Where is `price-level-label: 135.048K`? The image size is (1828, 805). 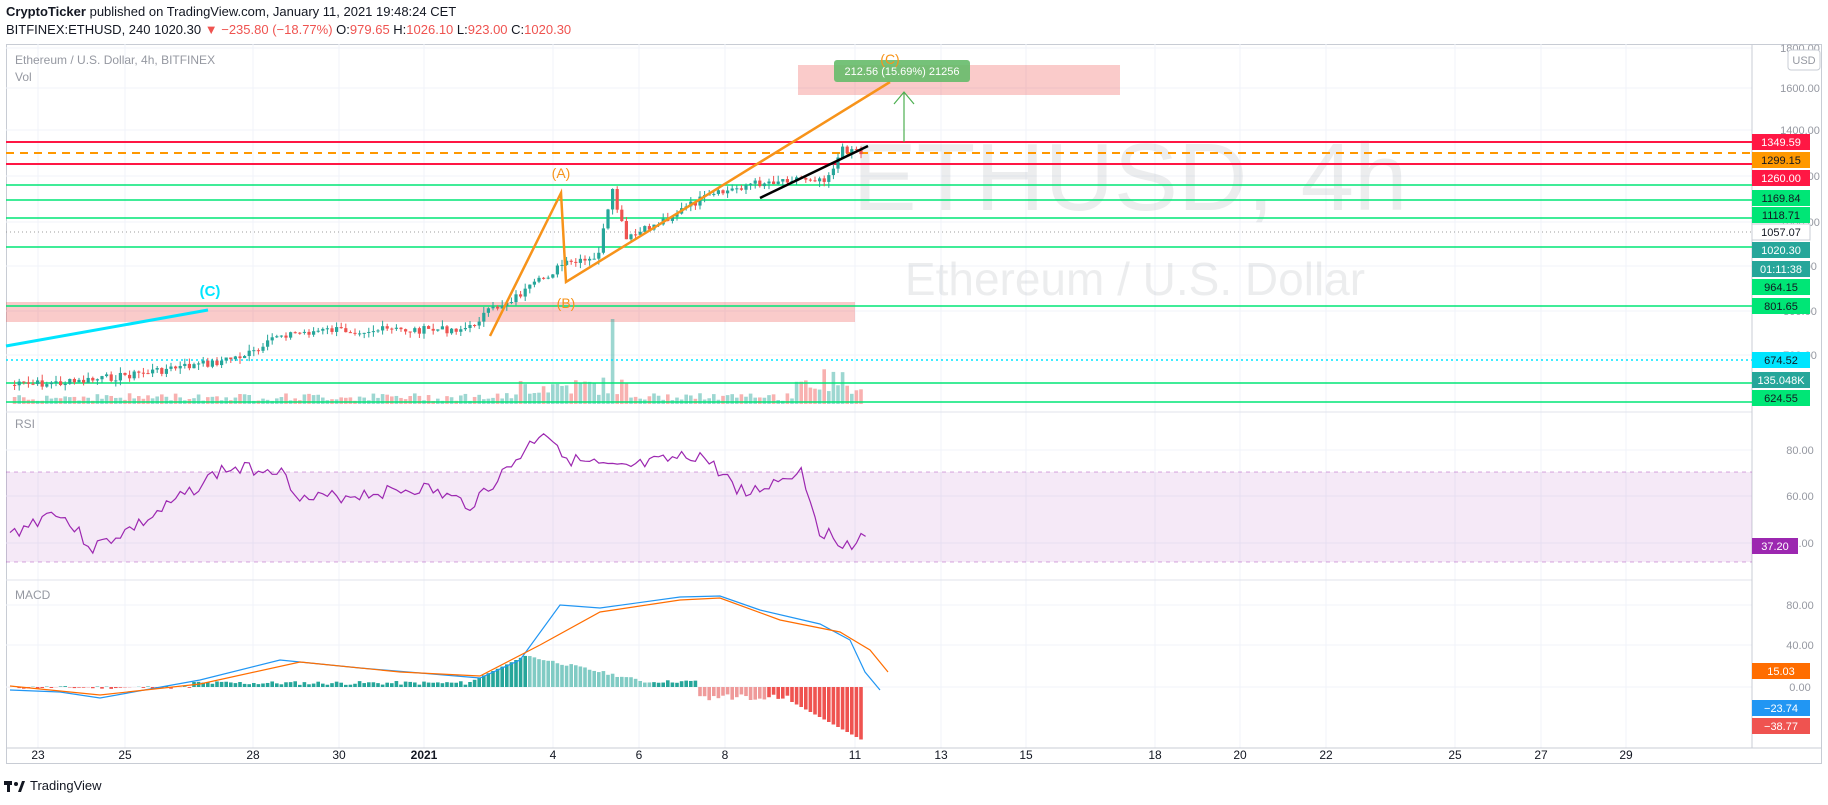
price-level-label: 135.048K is located at coordinates (1781, 381).